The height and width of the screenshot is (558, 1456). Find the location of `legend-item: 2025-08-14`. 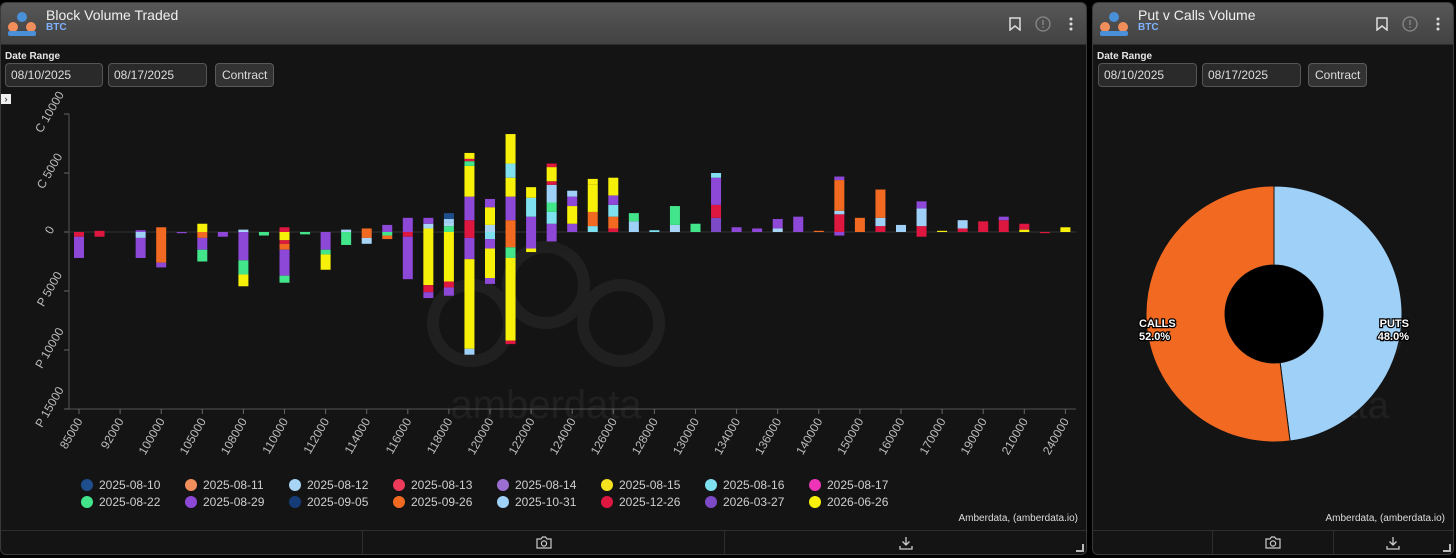

legend-item: 2025-08-14 is located at coordinates (549, 485).